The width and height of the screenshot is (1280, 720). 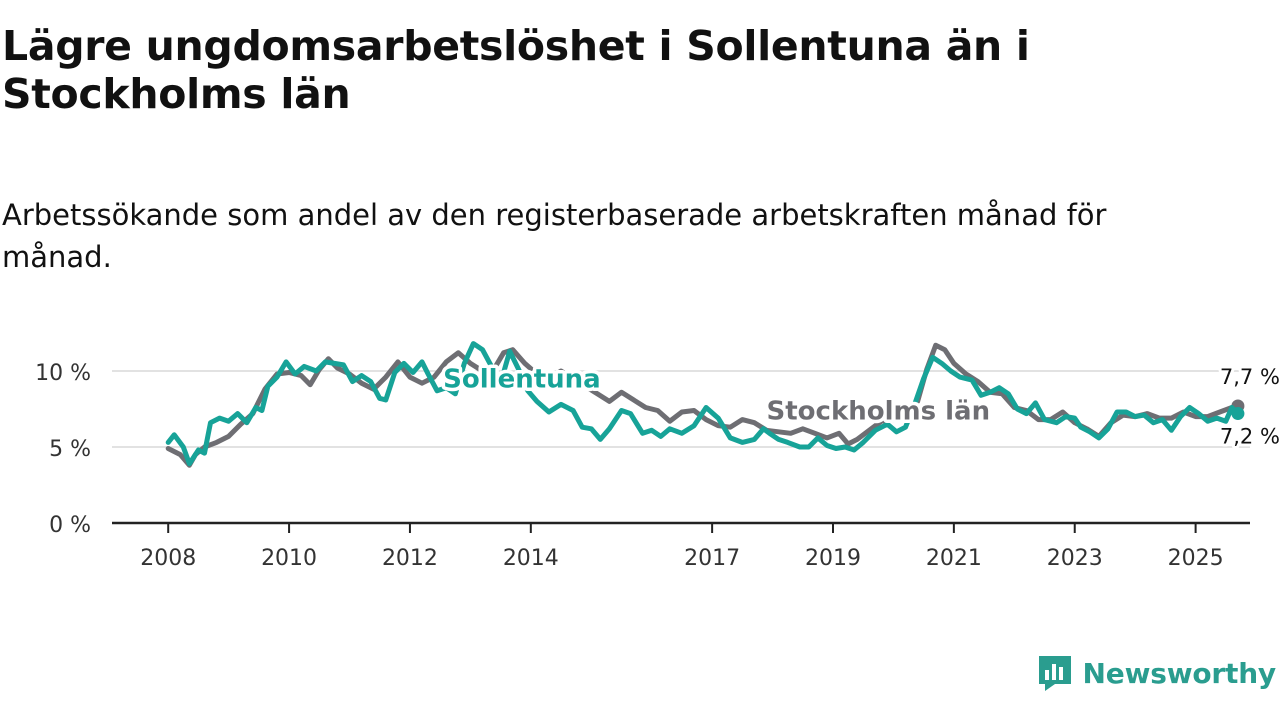 I want to click on end-value-label: 7,7 %, so click(x=1250, y=377).